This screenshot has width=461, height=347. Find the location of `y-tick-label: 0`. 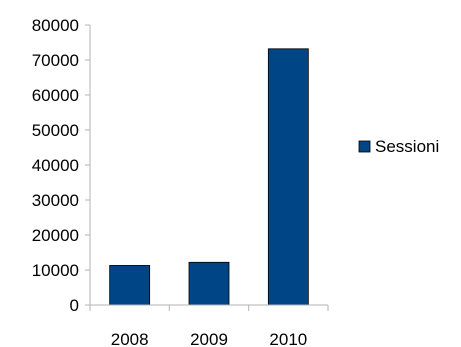

y-tick-label: 0 is located at coordinates (74, 305).